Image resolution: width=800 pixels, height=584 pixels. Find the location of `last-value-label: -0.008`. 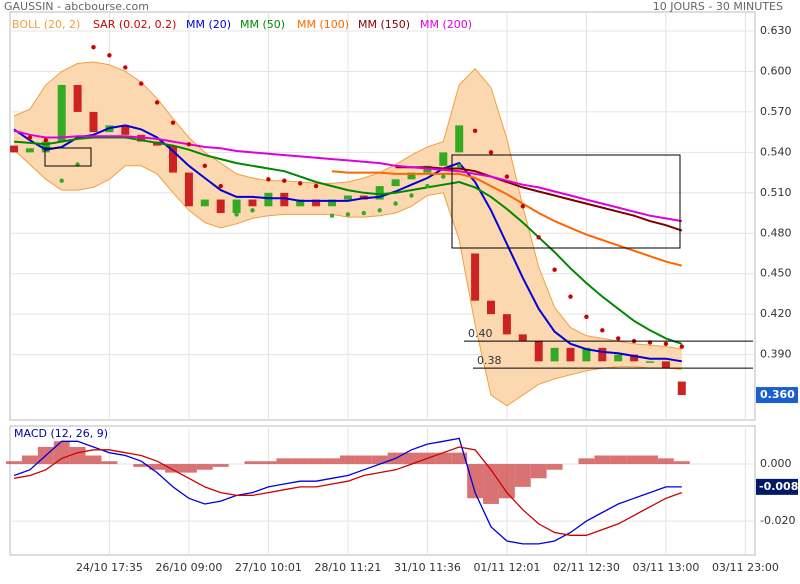

last-value-label: -0.008 is located at coordinates (778, 486).